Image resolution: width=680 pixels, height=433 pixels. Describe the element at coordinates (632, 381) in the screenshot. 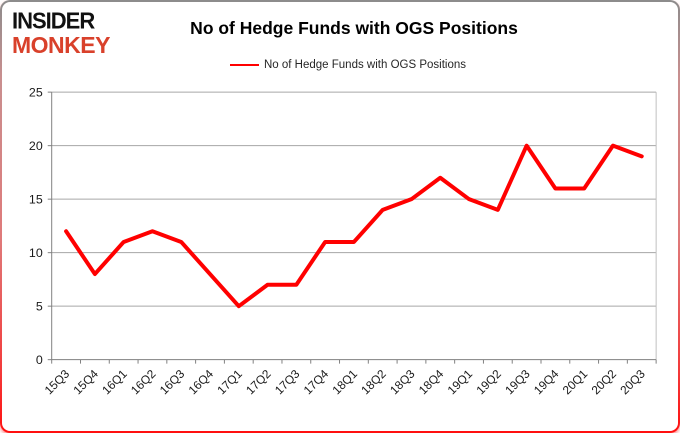

I see `x-tick-label: 20Q3` at that location.